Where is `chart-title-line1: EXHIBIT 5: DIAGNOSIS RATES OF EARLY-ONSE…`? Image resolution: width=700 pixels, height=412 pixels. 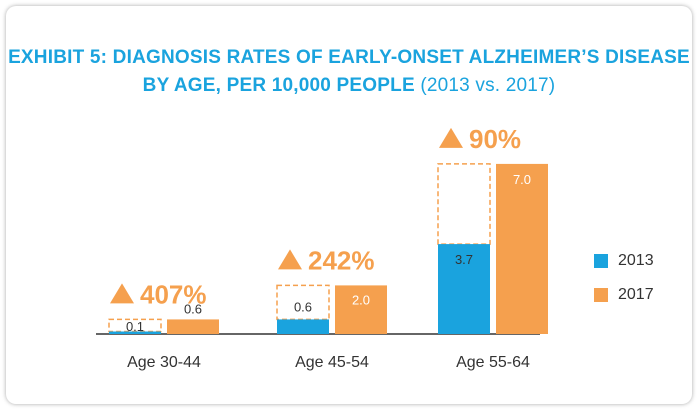
chart-title-line1: EXHIBIT 5: DIAGNOSIS RATES OF EARLY-ONSE… is located at coordinates (349, 57).